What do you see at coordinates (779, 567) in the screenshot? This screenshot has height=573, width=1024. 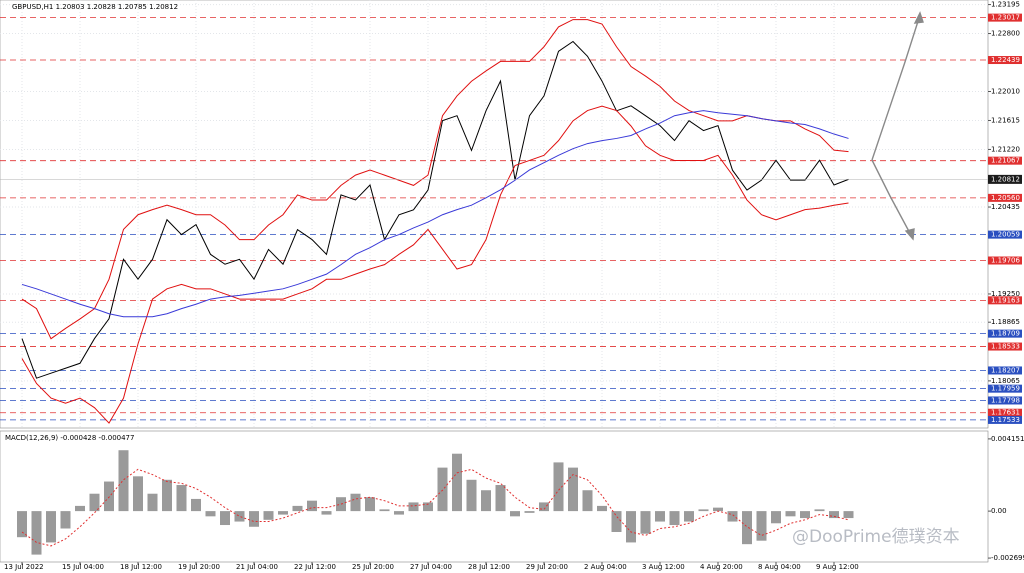 I see `x-tick-label: 8 Aug 04:00` at bounding box center [779, 567].